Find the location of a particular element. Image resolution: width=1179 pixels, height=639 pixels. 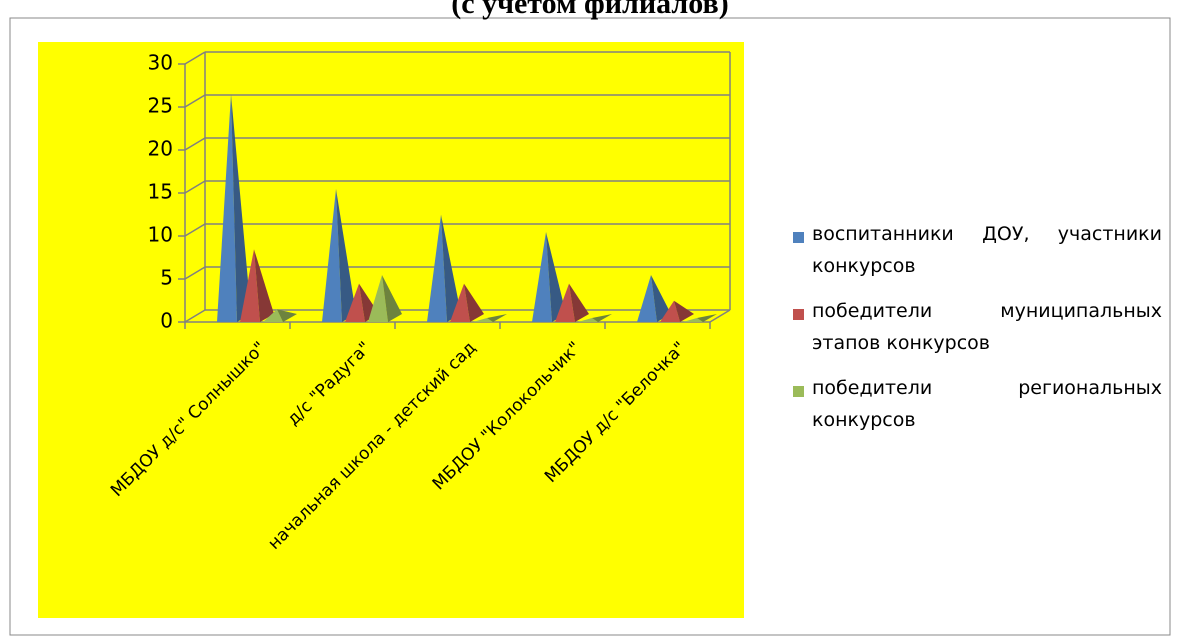

chart-title: (с учетом филиалов) is located at coordinates (589, 10).